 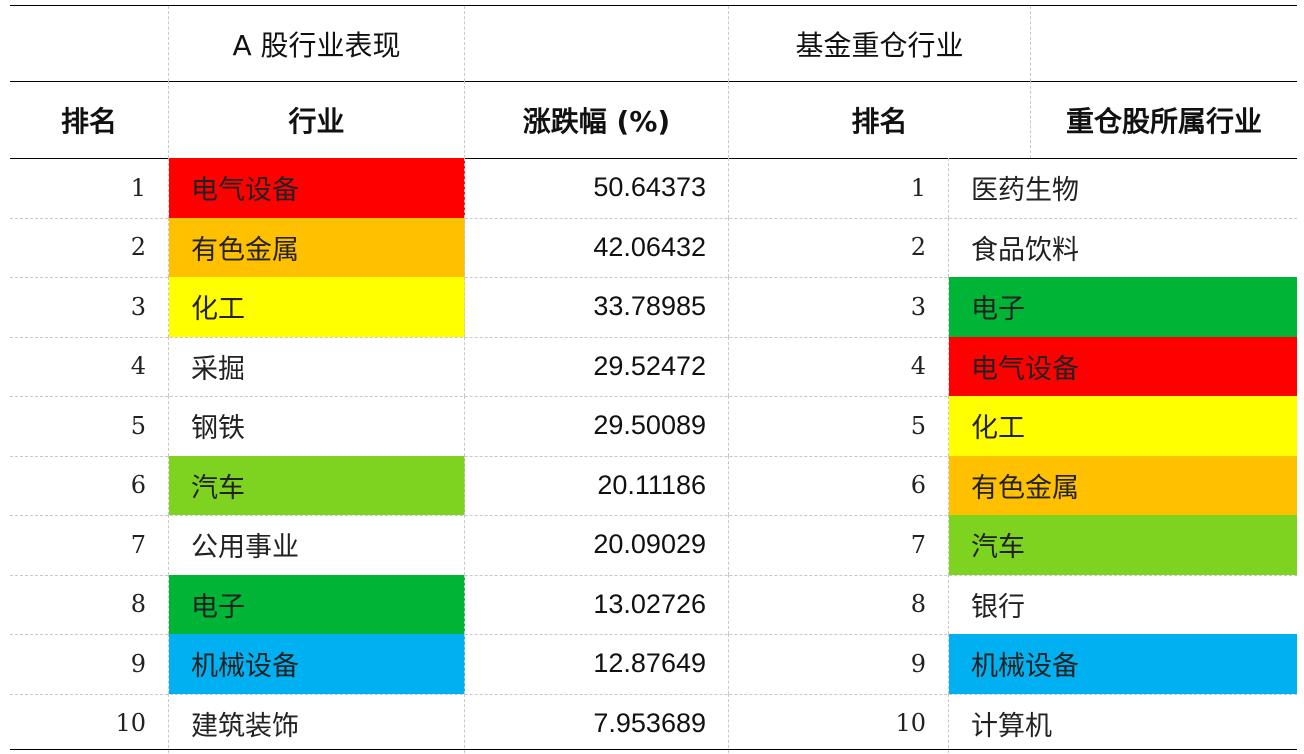 What do you see at coordinates (597, 307) in the screenshot?
I see `change-pct-cell: 33.78985` at bounding box center [597, 307].